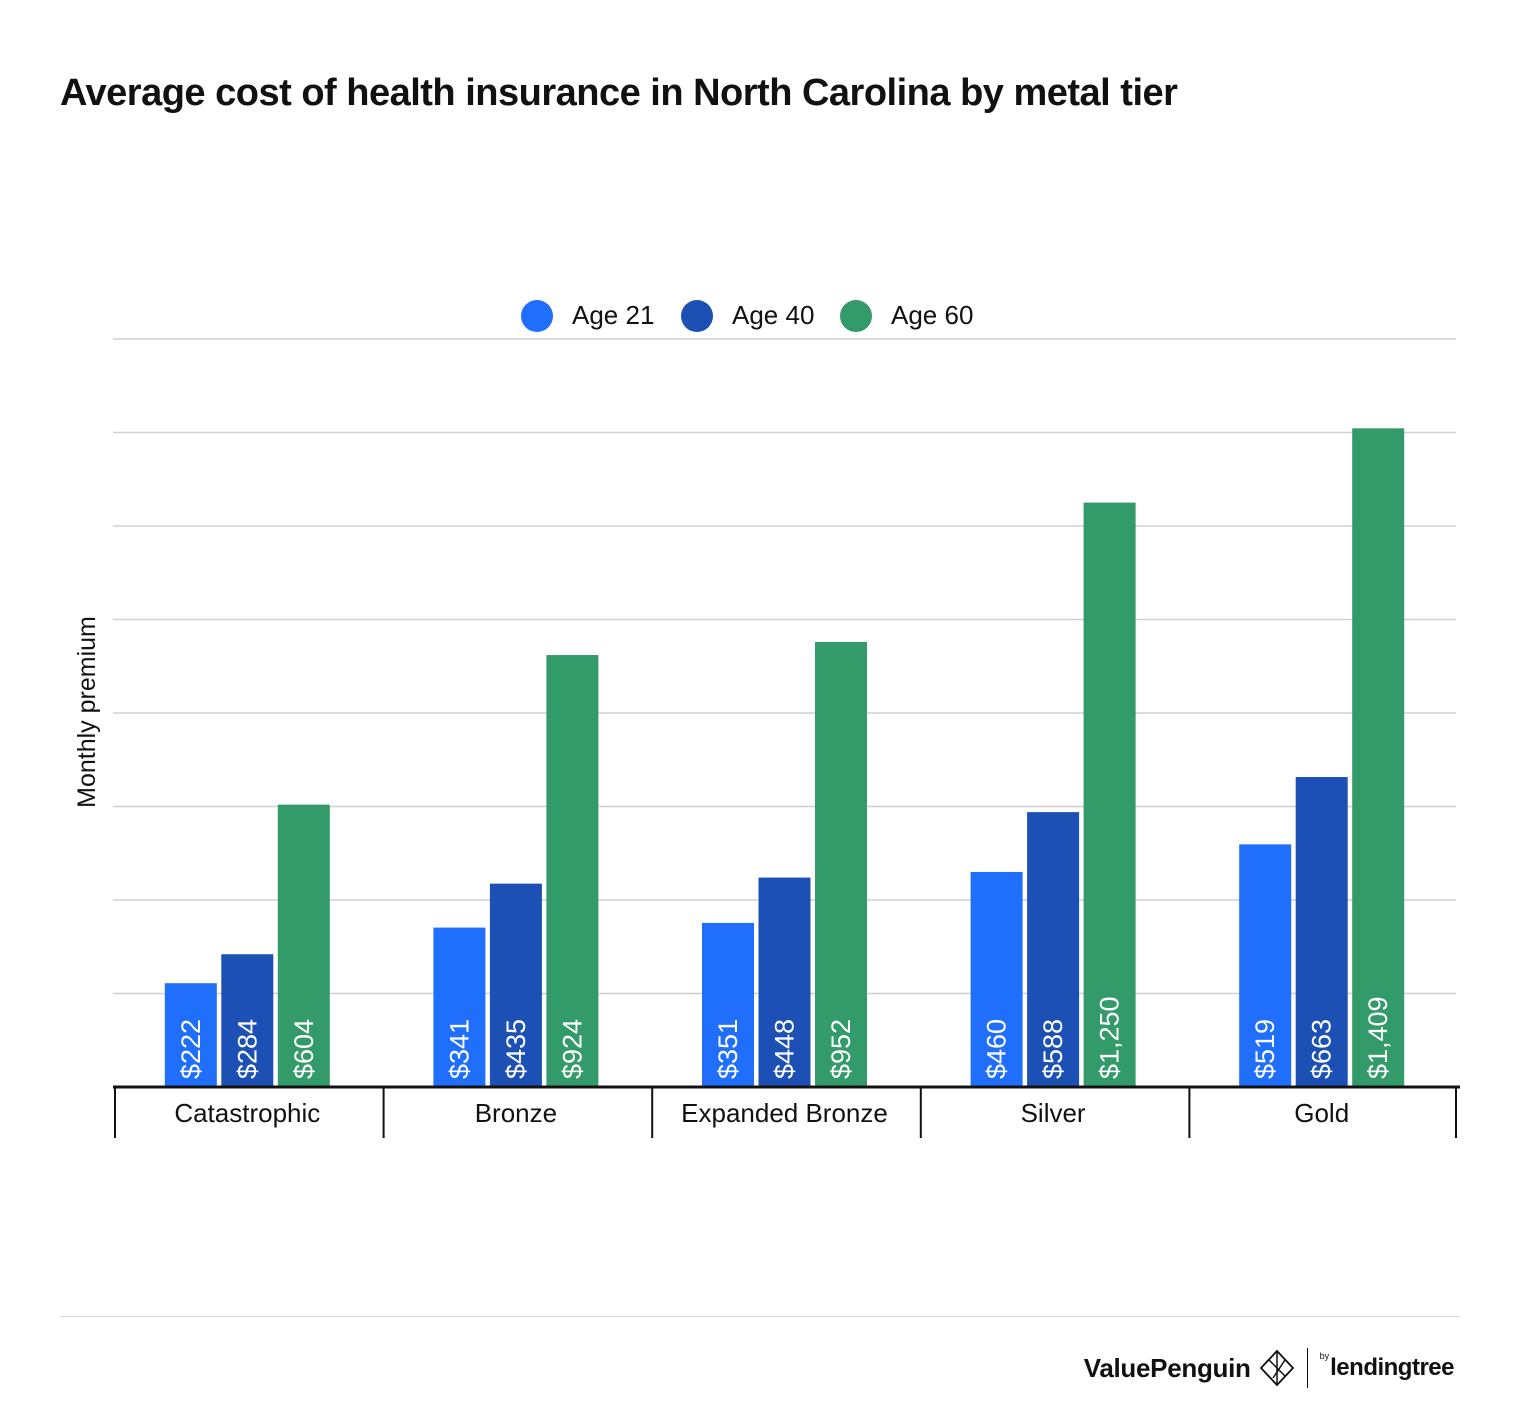  What do you see at coordinates (1276, 1368) in the screenshot?
I see `penguin-logo-icon` at bounding box center [1276, 1368].